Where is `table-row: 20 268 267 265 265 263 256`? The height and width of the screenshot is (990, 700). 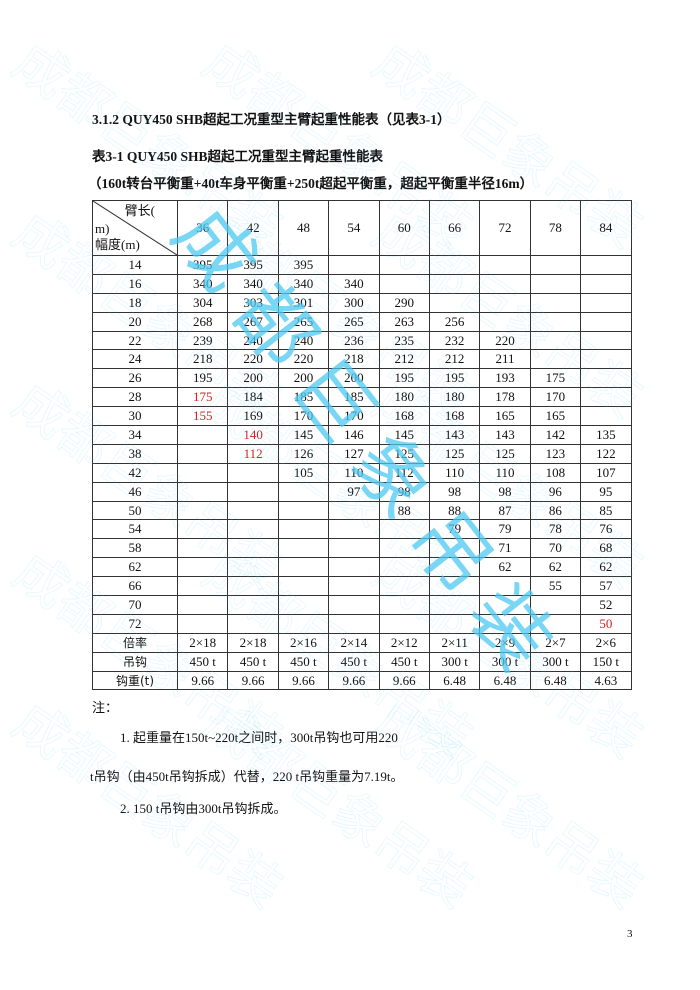 table-row: 20 268 267 265 265 263 256 is located at coordinates (362, 321).